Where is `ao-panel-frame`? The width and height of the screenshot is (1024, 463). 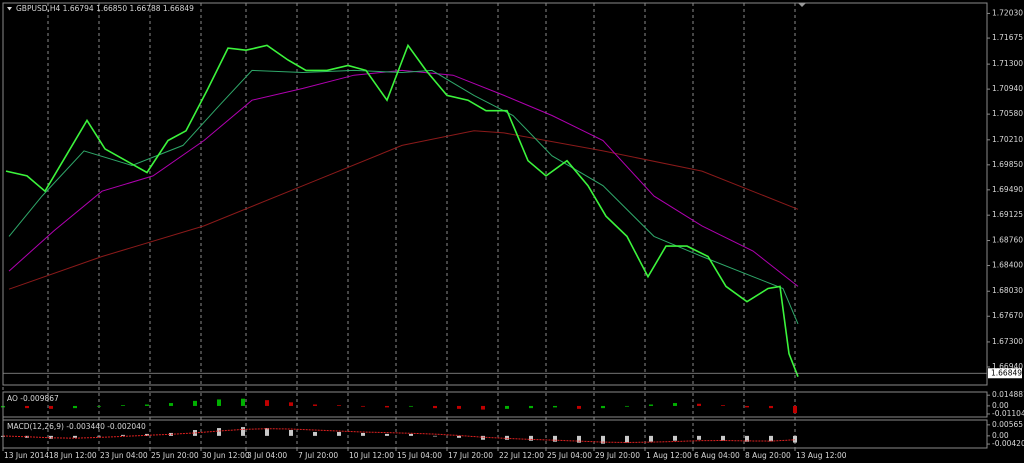
ao-panel-frame is located at coordinates (495, 404).